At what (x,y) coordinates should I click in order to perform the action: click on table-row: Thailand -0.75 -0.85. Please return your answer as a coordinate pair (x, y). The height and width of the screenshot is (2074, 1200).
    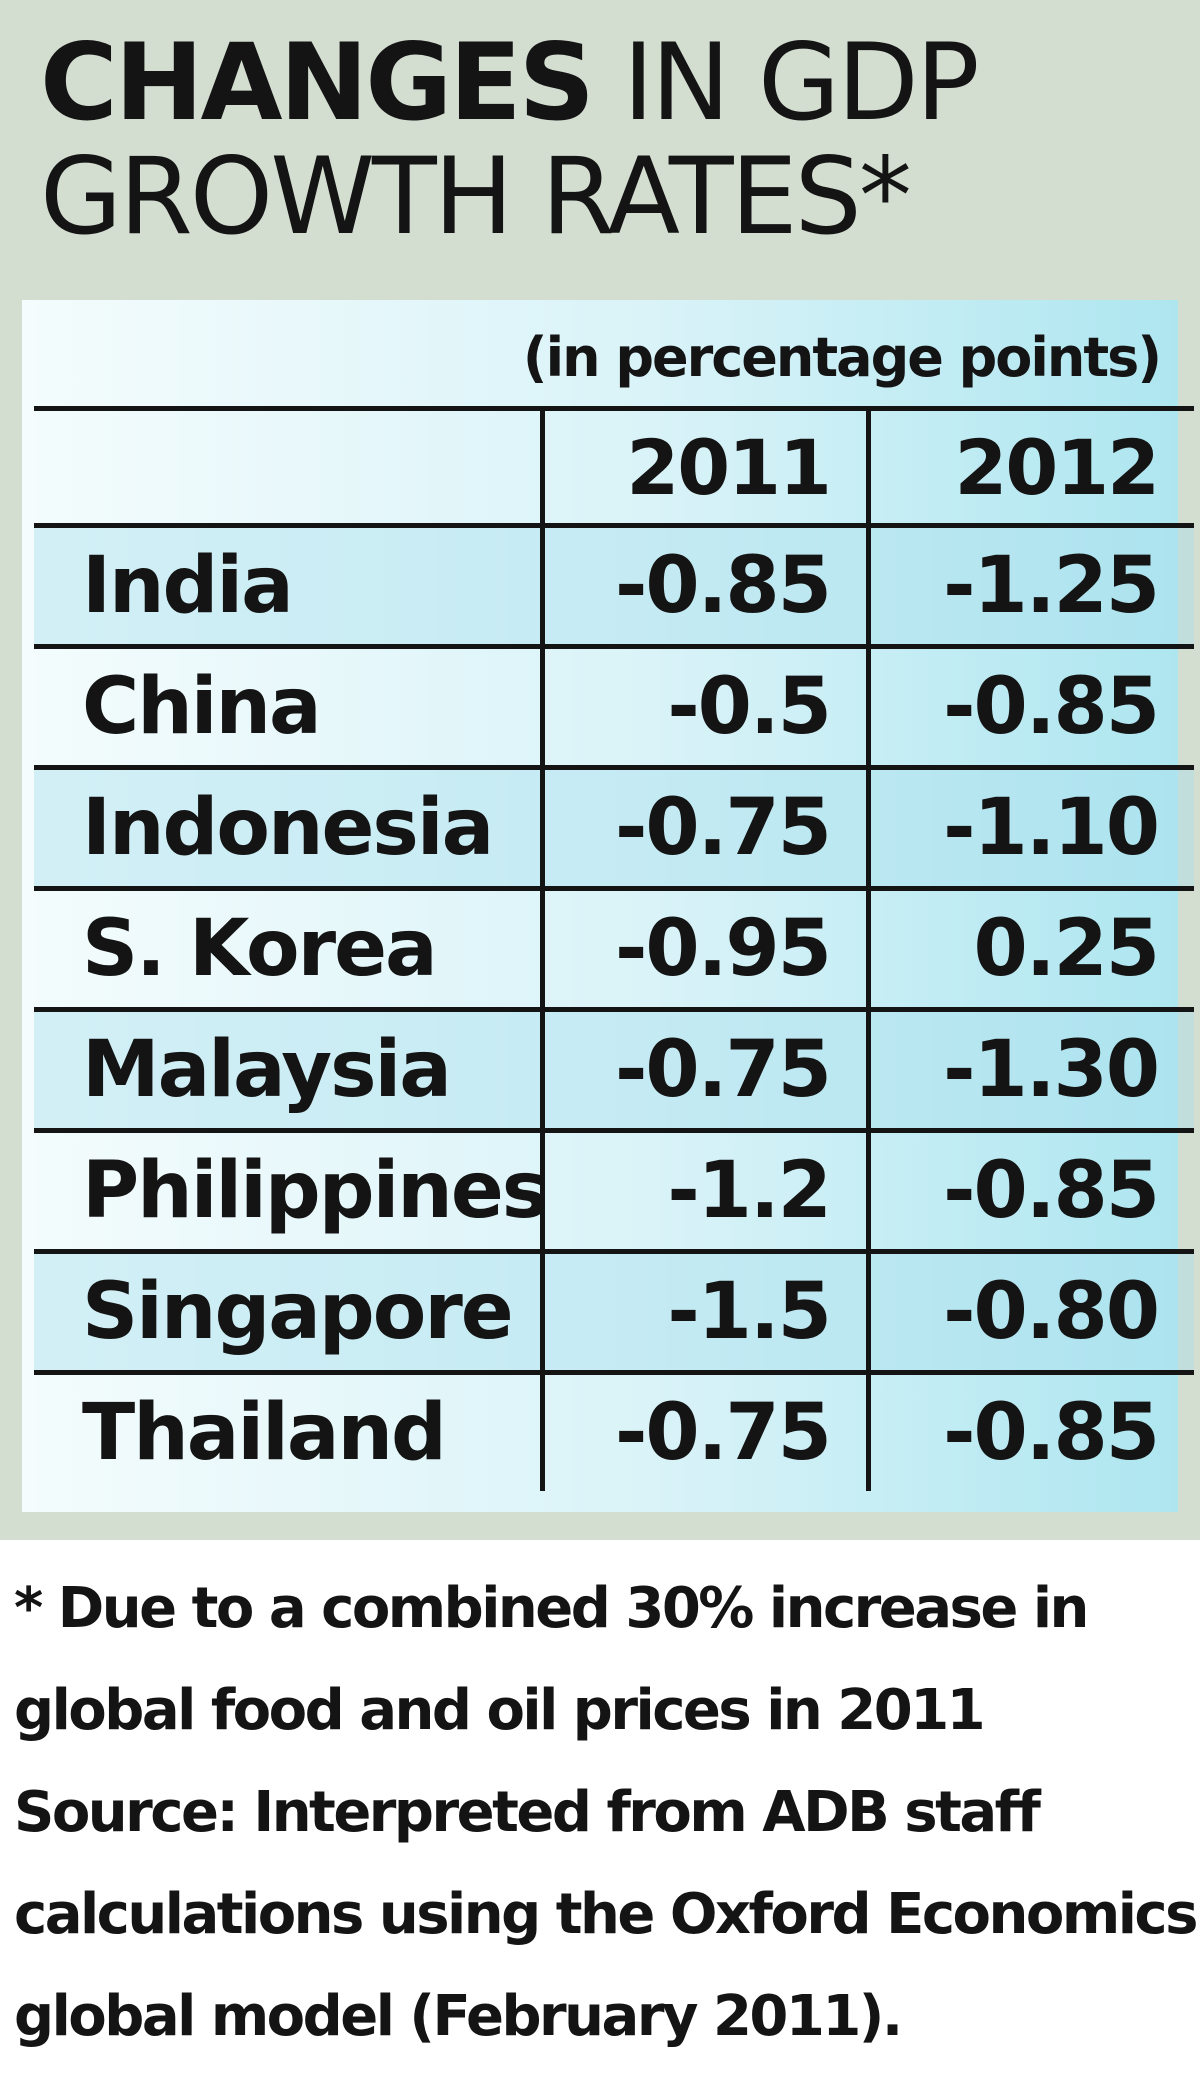
    Looking at the image, I should click on (614, 1430).